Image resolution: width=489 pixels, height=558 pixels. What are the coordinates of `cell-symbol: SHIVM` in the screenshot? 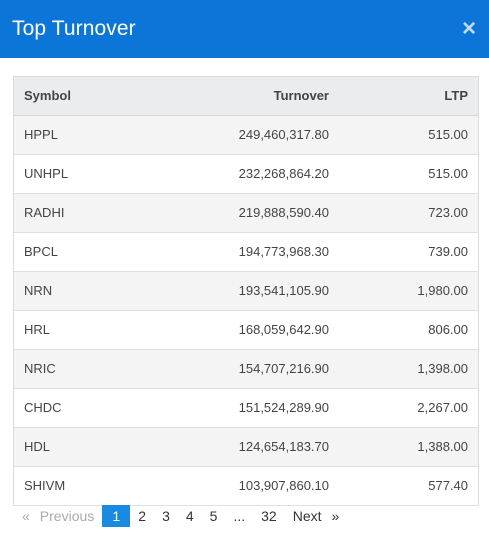 It's located at (45, 485).